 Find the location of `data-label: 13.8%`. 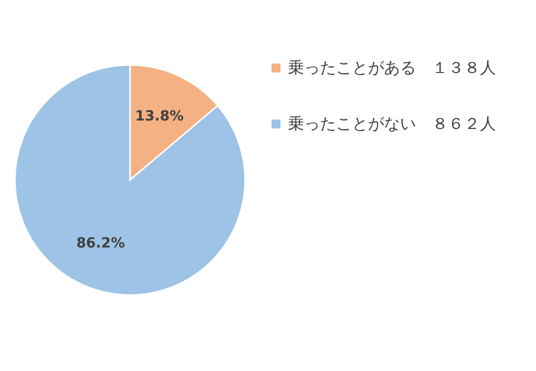

data-label: 13.8% is located at coordinates (159, 116).